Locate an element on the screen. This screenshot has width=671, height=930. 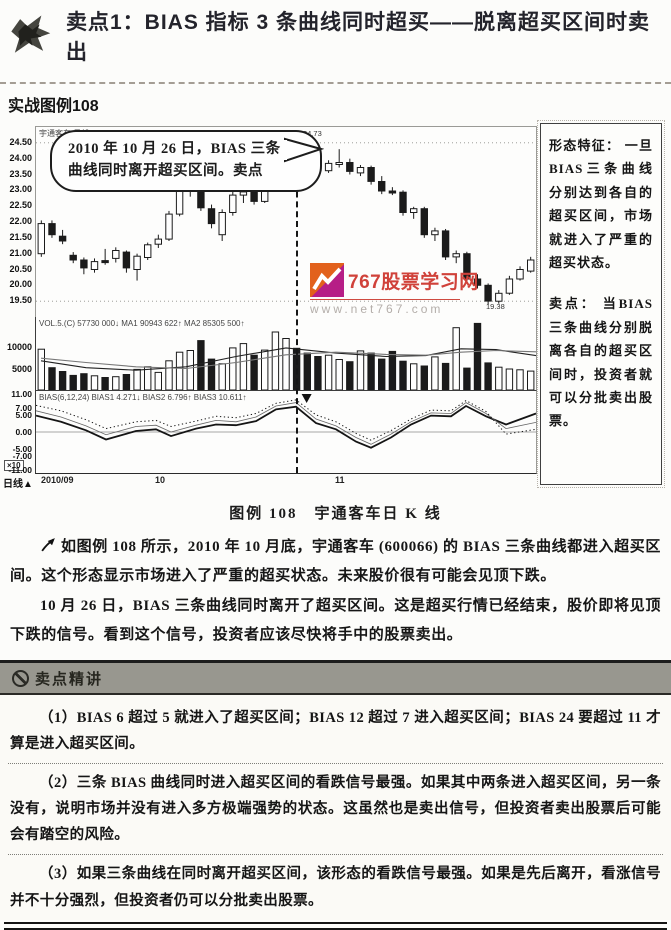
bias-indicator-pane-chart is located at coordinates (286, 432).